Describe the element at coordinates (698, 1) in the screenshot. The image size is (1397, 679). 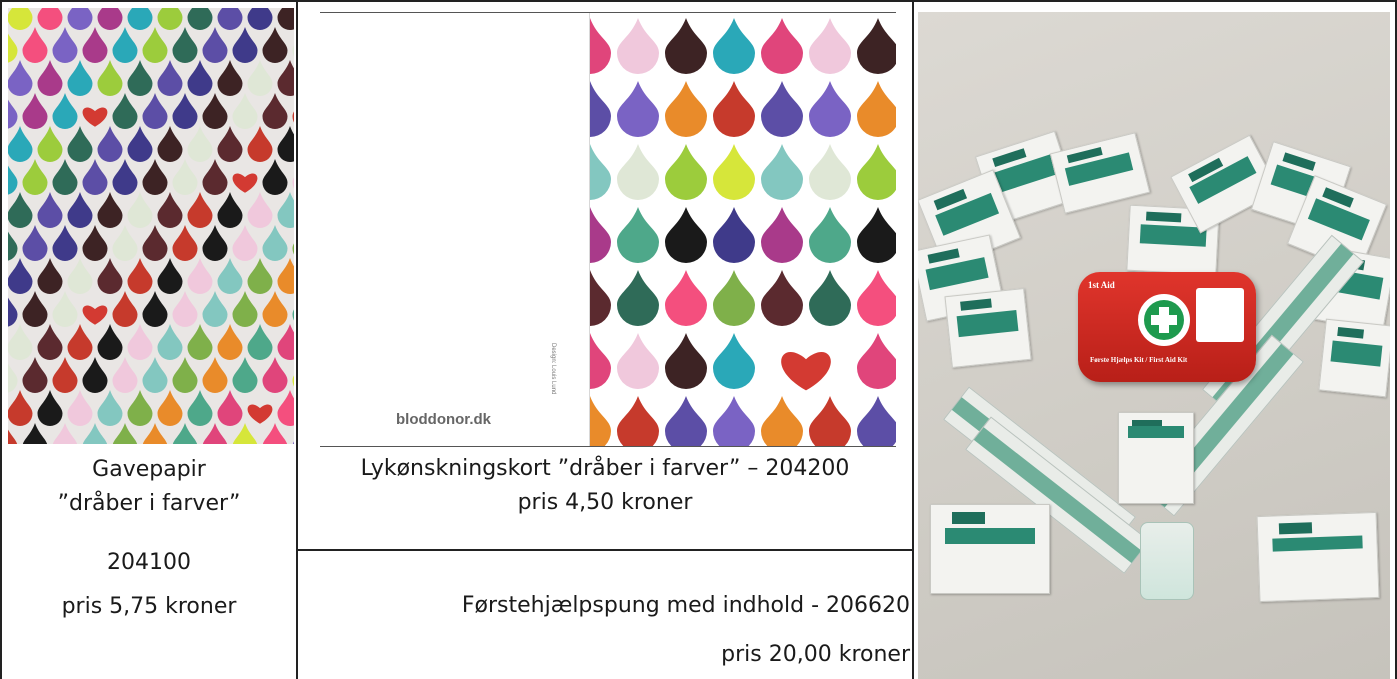
I see `border-top` at that location.